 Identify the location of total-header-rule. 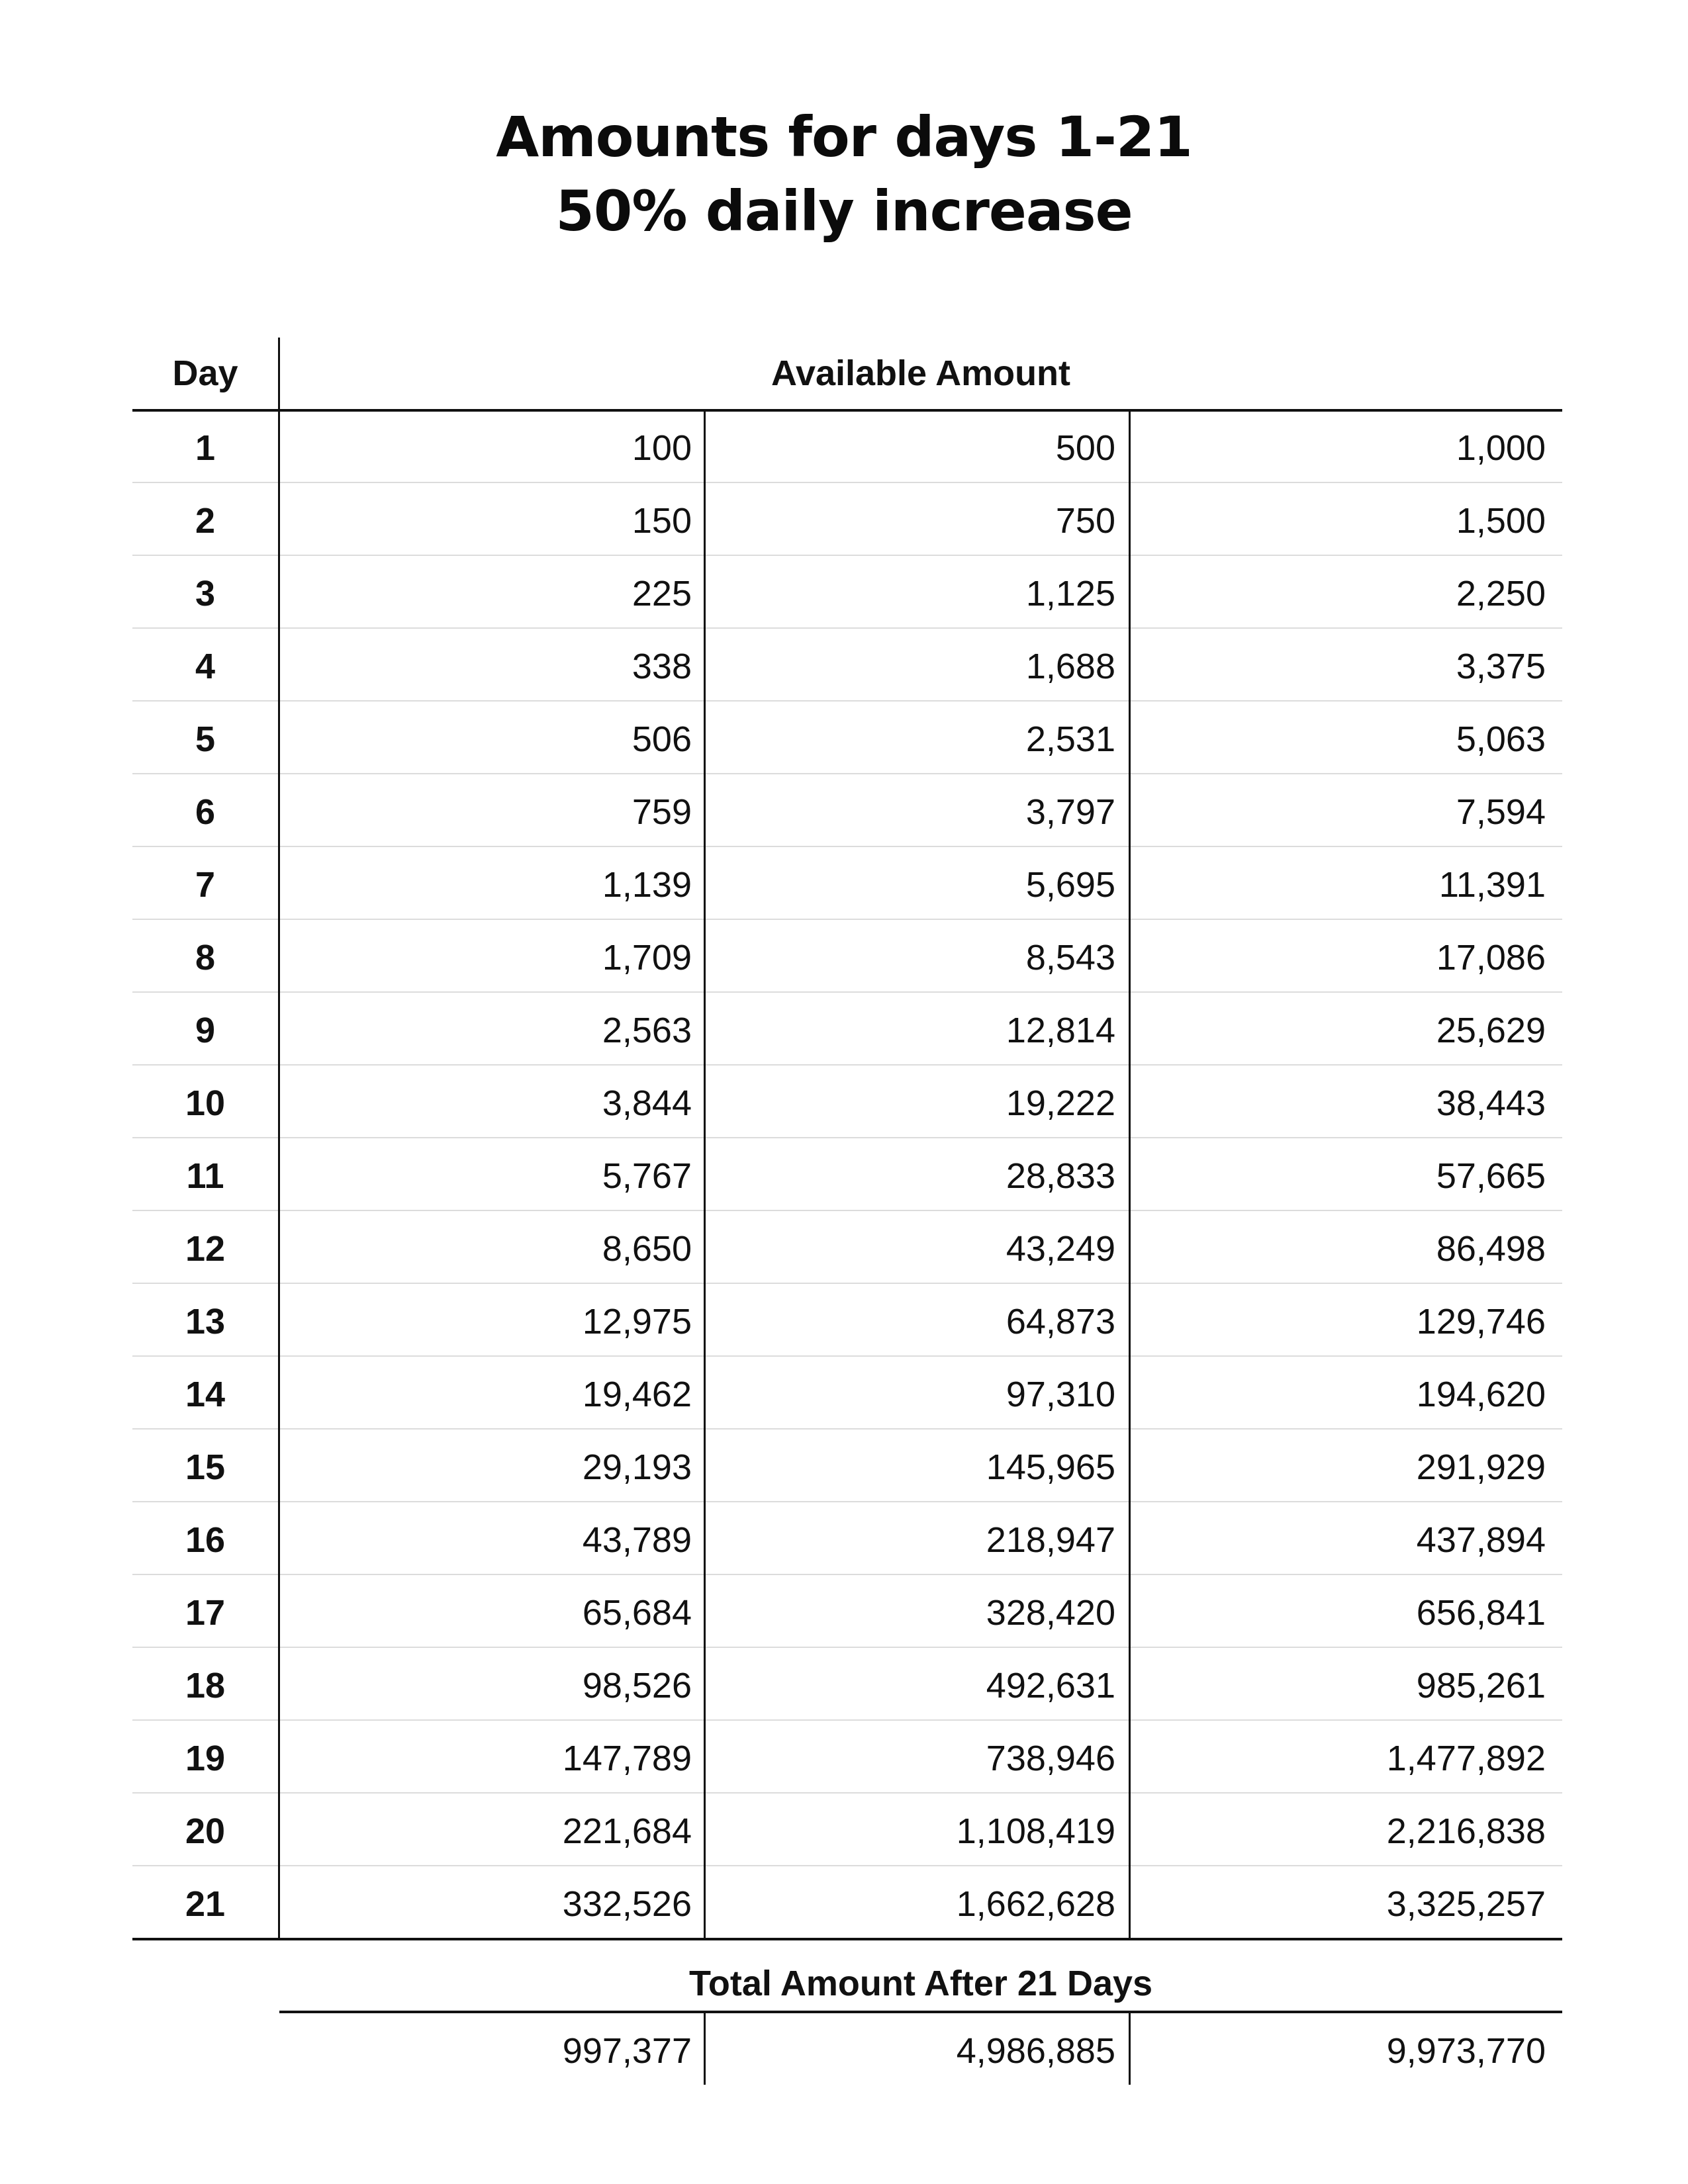
(920, 2012).